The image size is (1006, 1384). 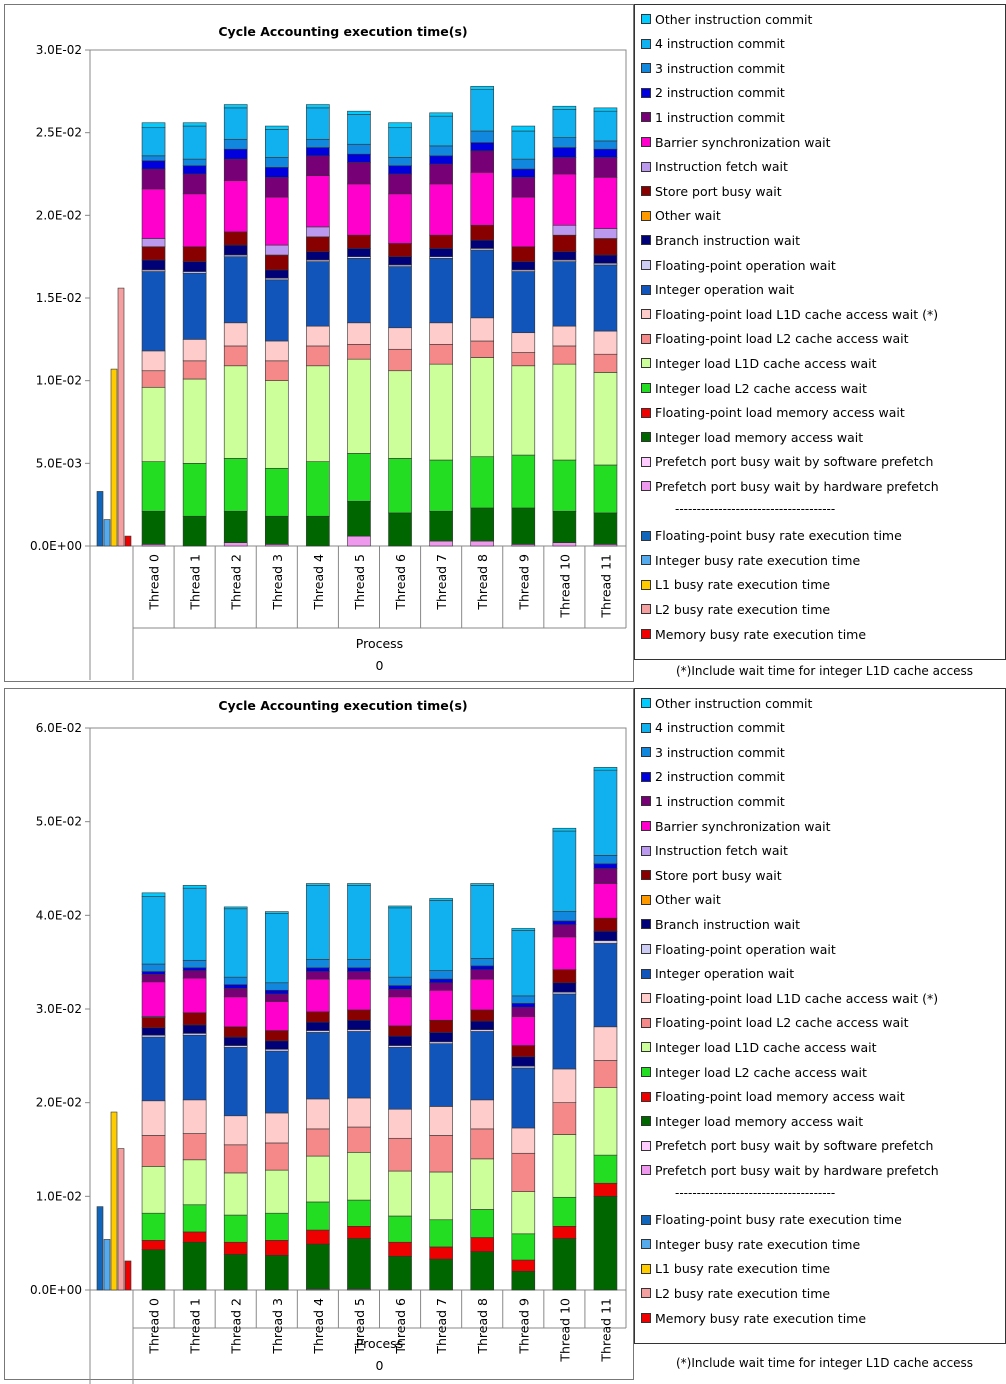 I want to click on legend-label: Floating-point load L2 cache access wait, so click(x=782, y=1023).